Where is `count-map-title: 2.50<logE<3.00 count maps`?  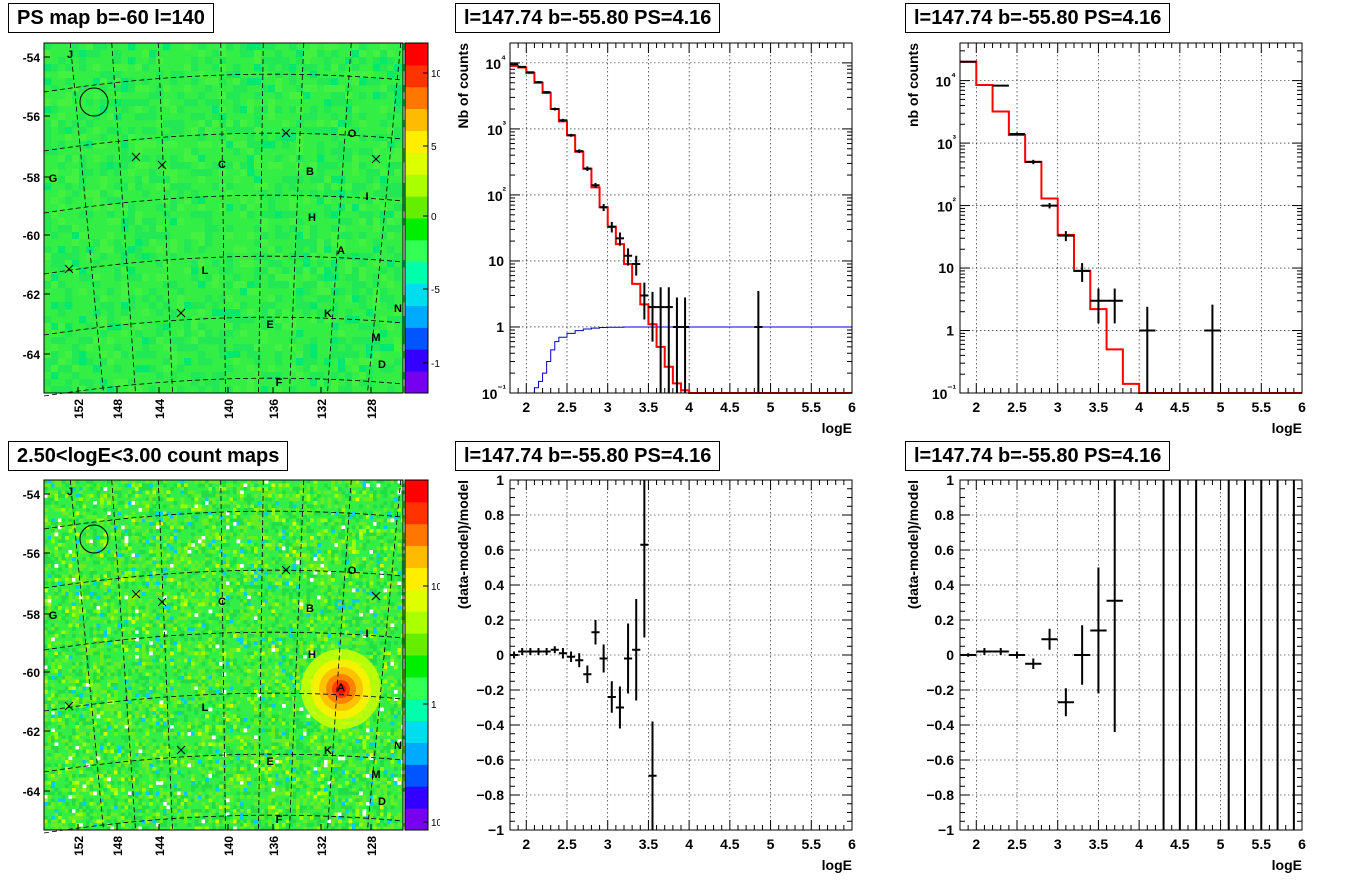
count-map-title: 2.50<logE<3.00 count maps is located at coordinates (148, 456).